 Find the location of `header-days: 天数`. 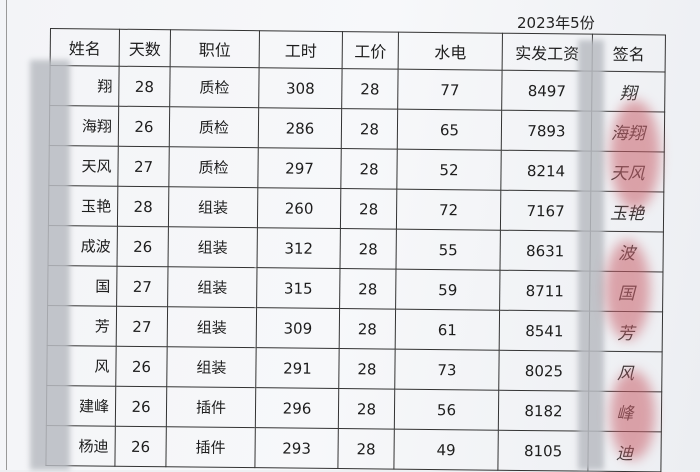

header-days: 天数 is located at coordinates (145, 48).